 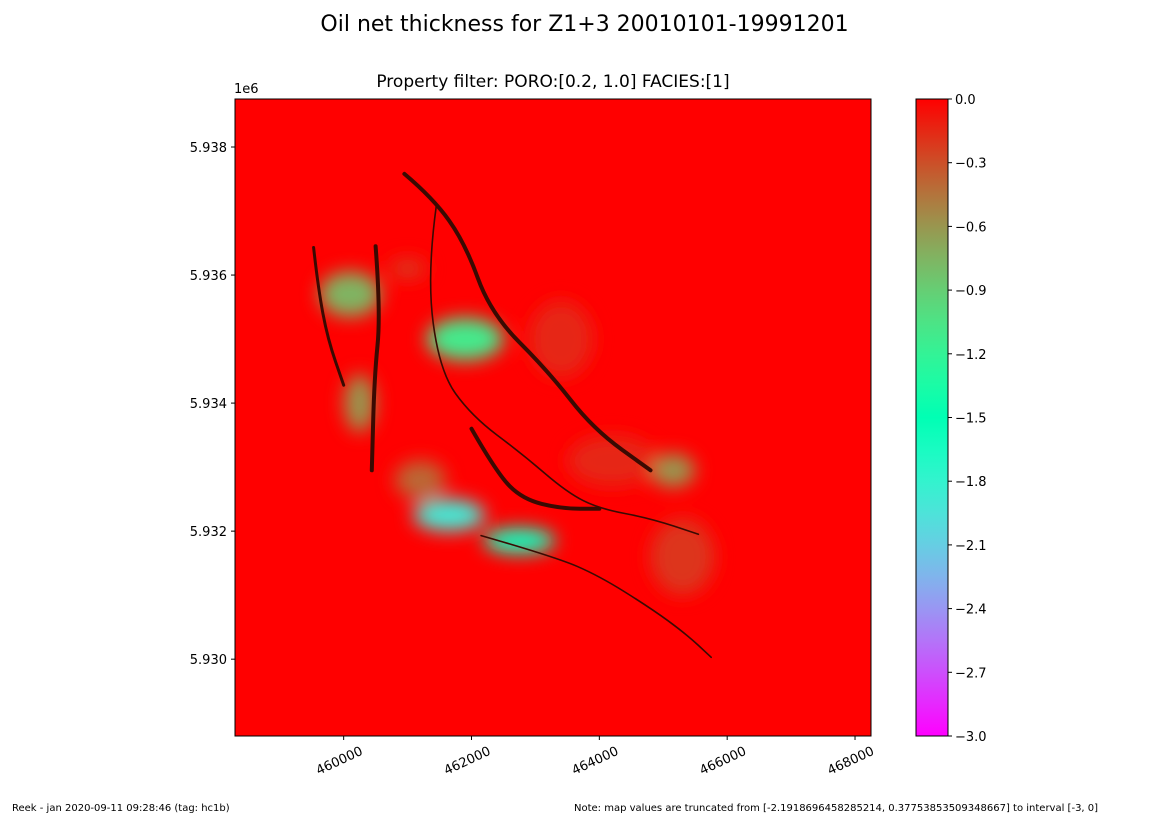 What do you see at coordinates (208, 148) in the screenshot?
I see `y-tick-label: 5.938` at bounding box center [208, 148].